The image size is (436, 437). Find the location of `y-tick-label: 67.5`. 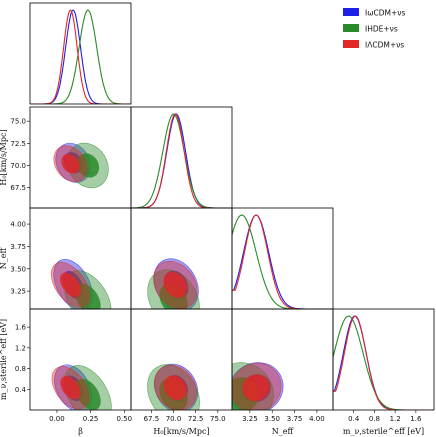

y-tick-label: 67.5 is located at coordinates (18, 188).